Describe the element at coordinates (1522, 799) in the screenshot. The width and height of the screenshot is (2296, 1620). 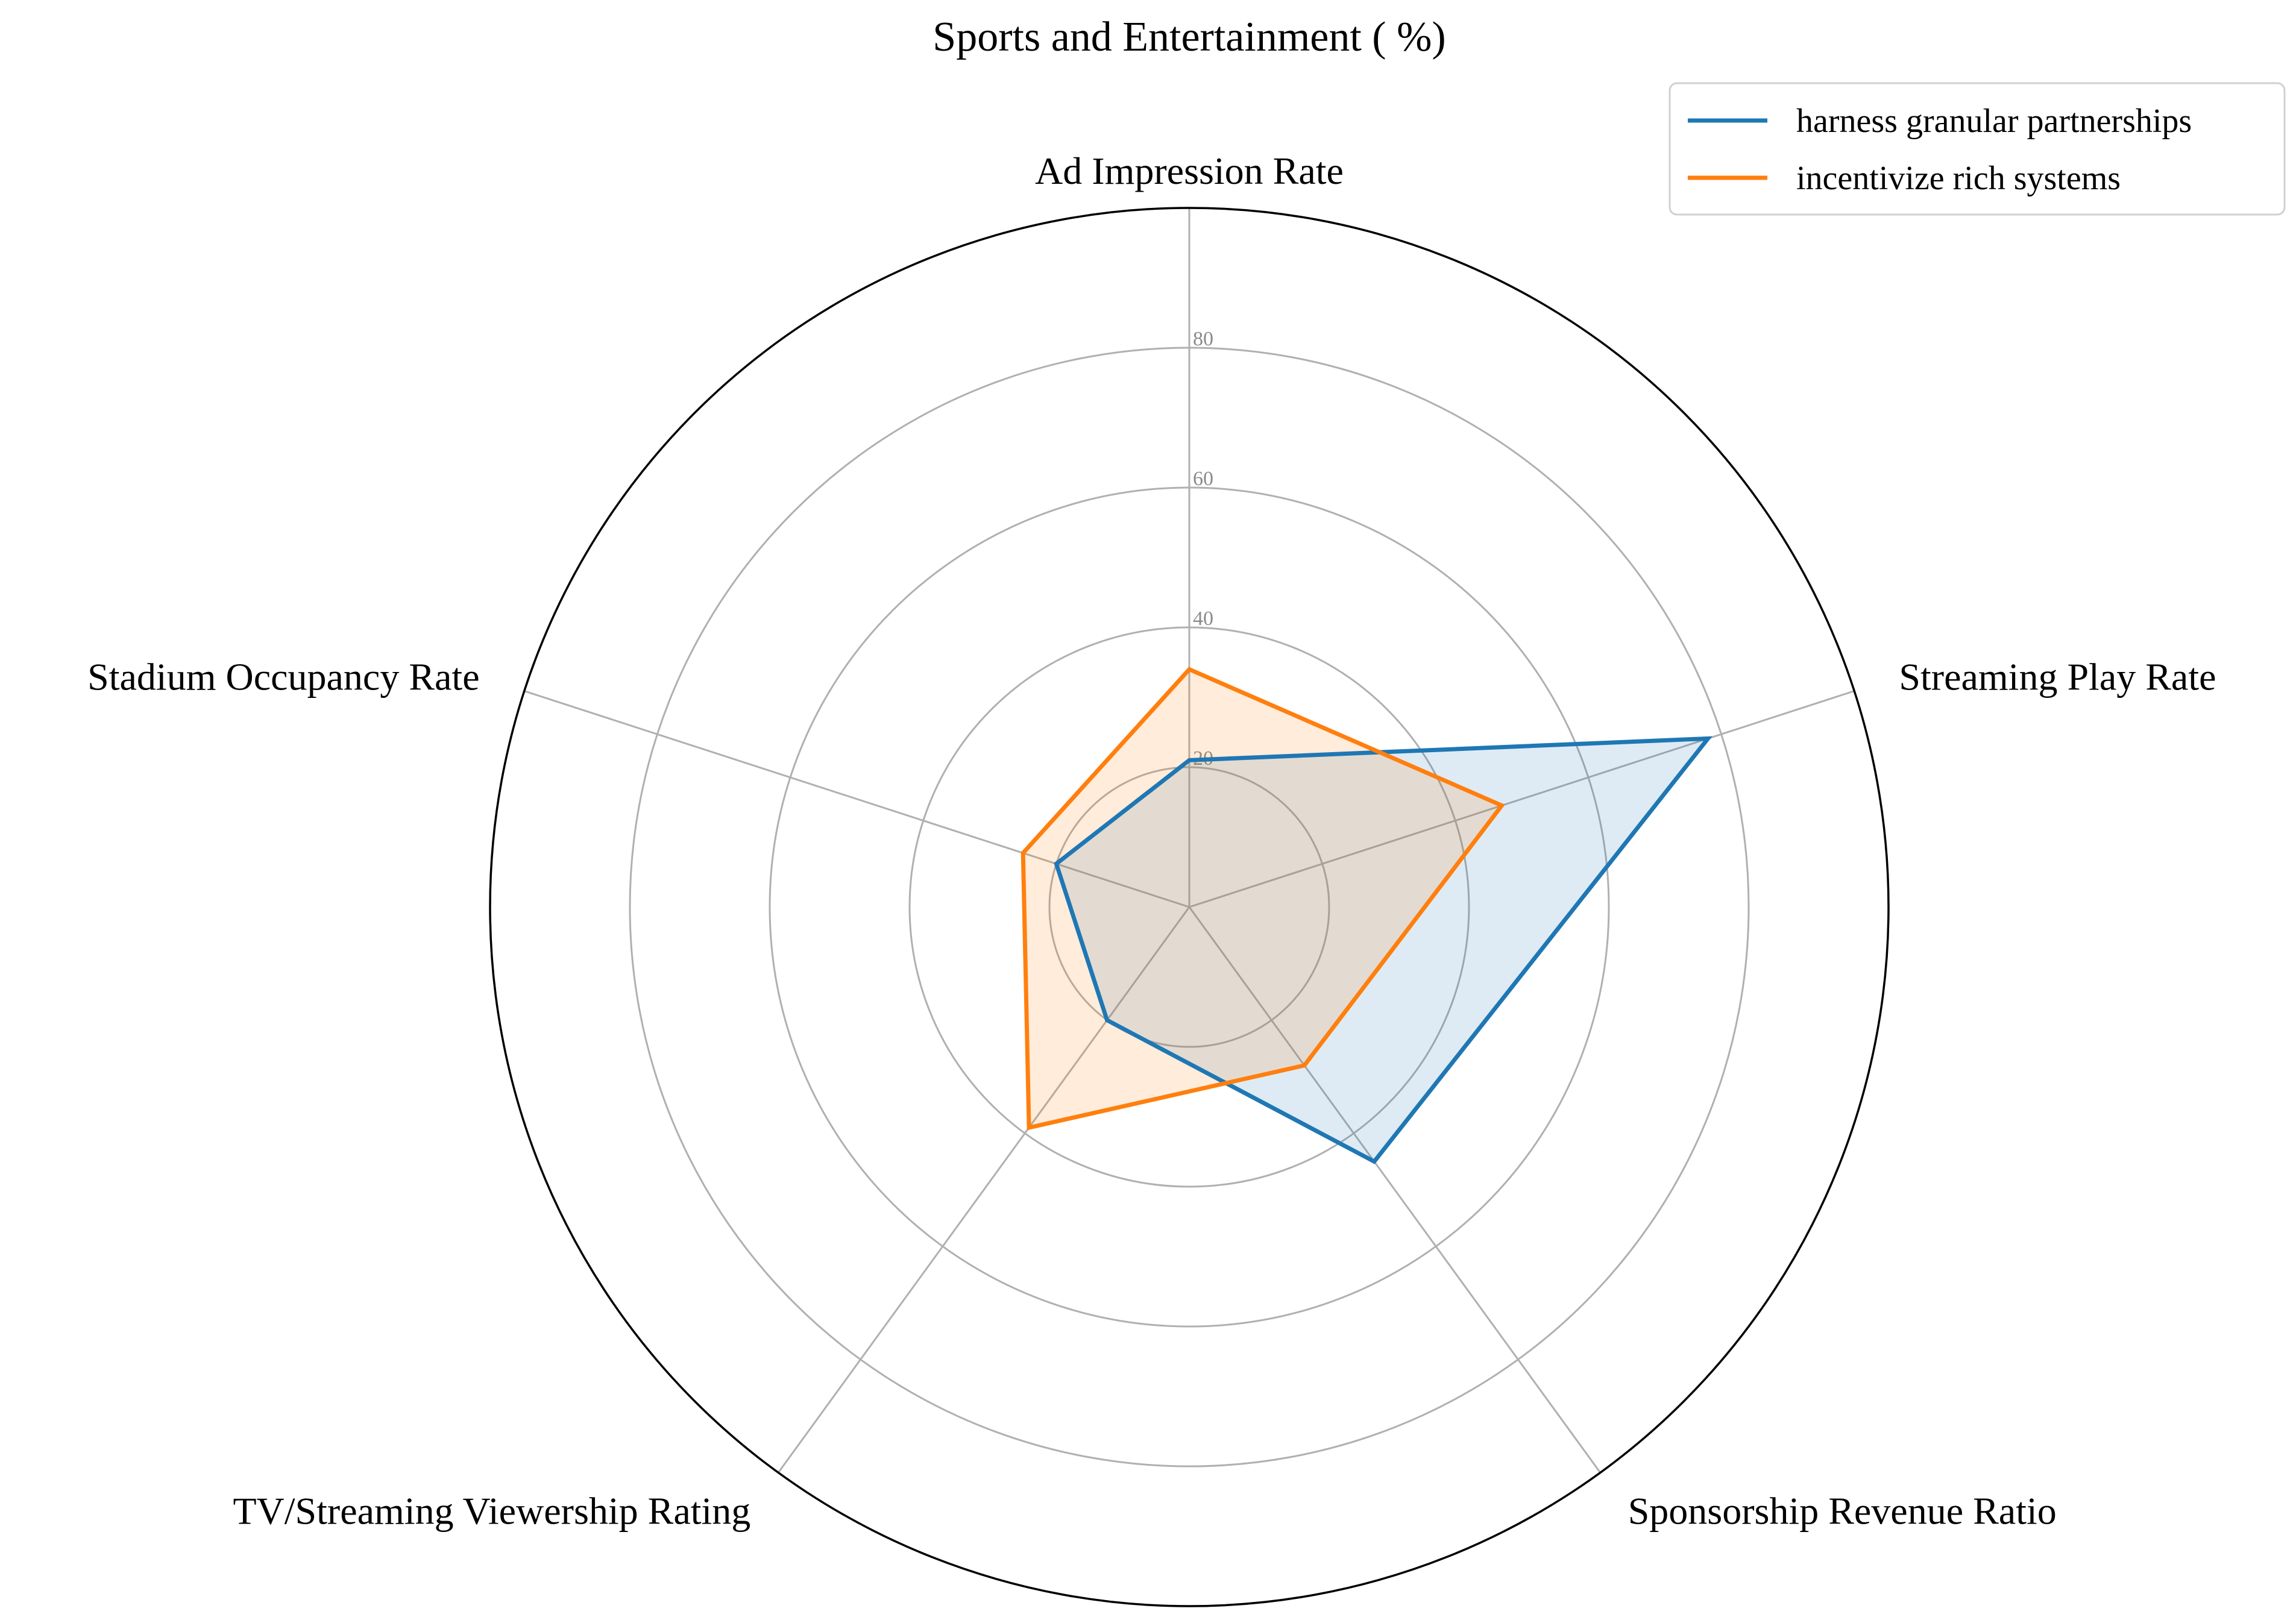
I see `spoke-streaming-play-rate` at that location.